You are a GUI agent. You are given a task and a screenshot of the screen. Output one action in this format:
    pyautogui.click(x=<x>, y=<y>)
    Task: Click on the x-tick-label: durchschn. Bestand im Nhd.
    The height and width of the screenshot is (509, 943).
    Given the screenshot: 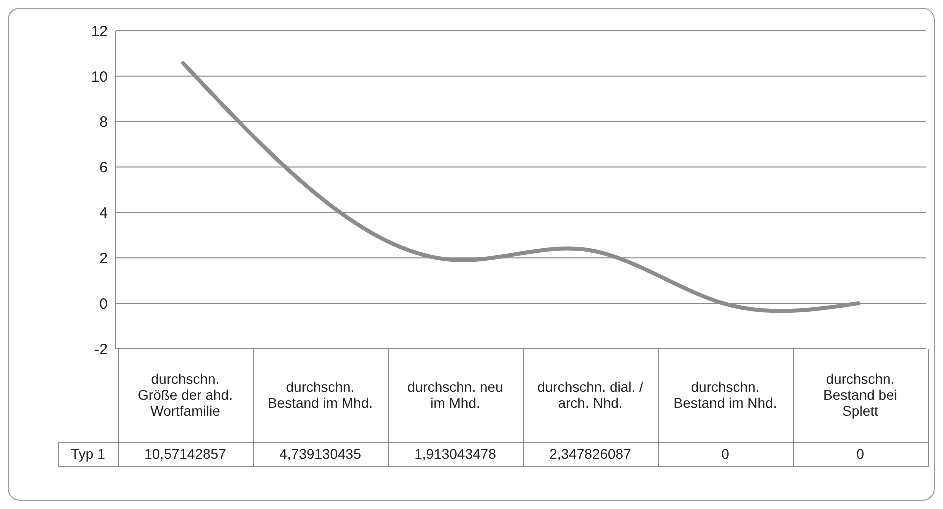 What is the action you would take?
    pyautogui.click(x=725, y=395)
    